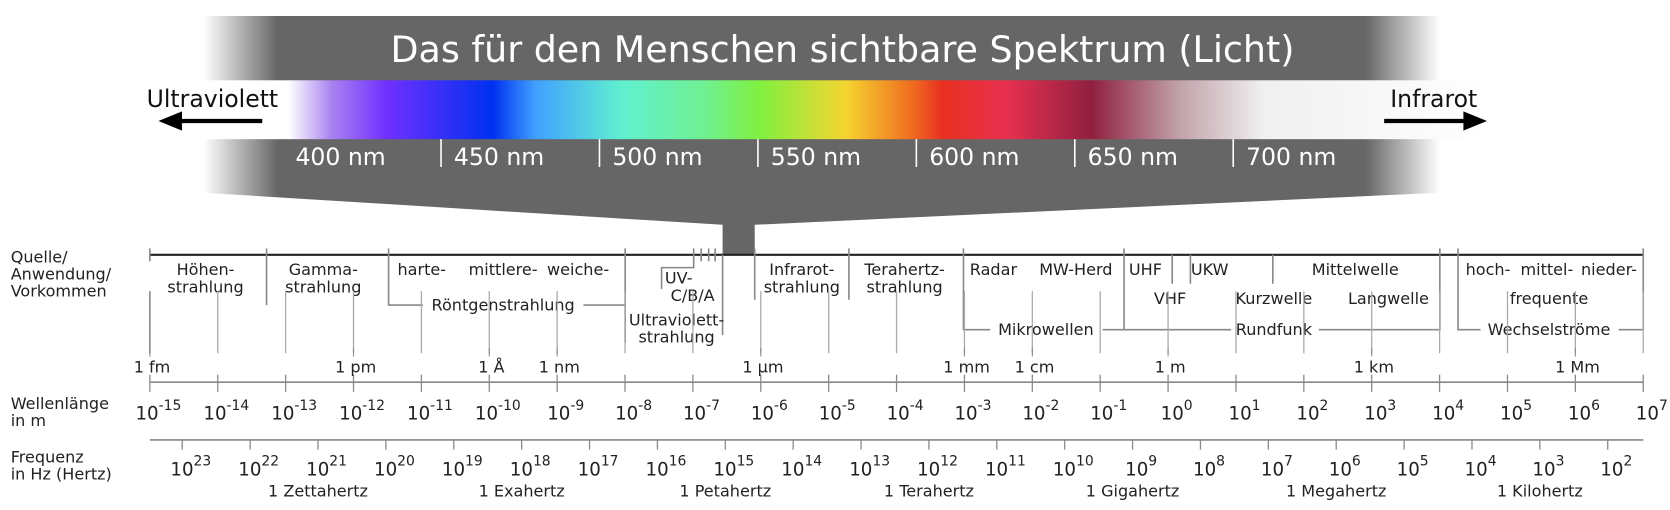  Describe the element at coordinates (713, 406) in the screenshot. I see `power-exponent: -7` at that location.